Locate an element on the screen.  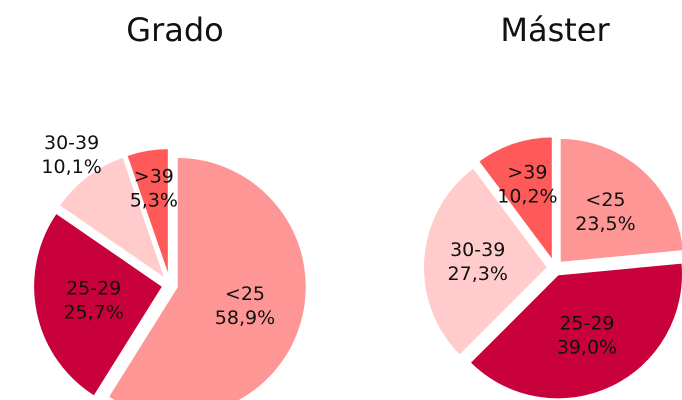
slice-value: 10,1% is located at coordinates (71, 167).